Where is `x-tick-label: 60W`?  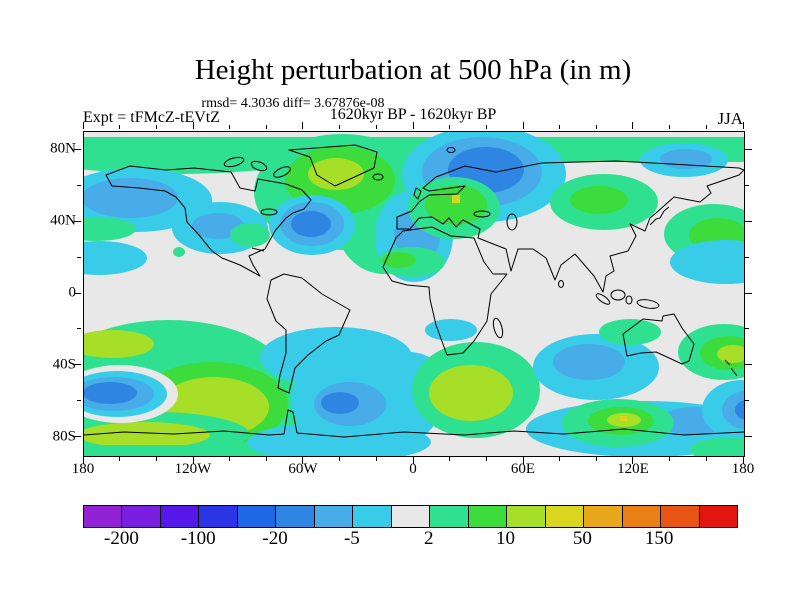
x-tick-label: 60W is located at coordinates (303, 469).